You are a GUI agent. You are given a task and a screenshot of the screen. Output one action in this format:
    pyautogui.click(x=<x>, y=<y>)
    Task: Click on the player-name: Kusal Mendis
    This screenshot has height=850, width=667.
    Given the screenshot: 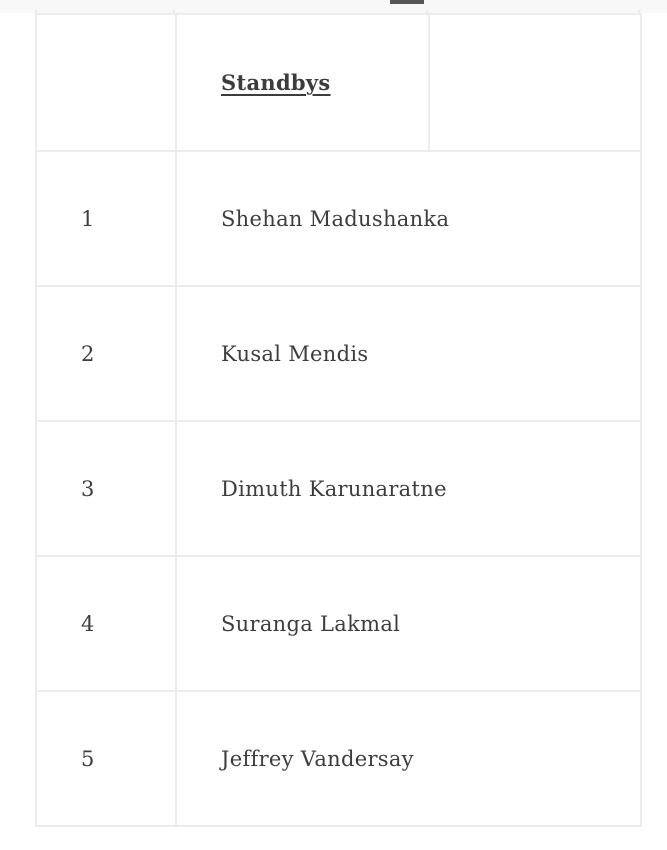 What is the action you would take?
    pyautogui.click(x=408, y=353)
    